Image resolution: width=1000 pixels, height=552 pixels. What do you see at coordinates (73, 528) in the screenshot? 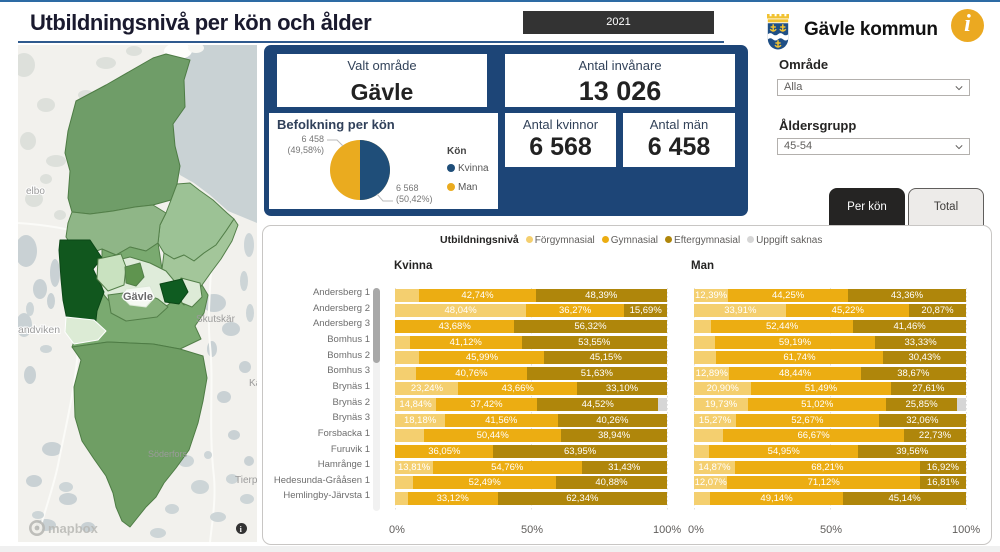
I see `svg-text: mapbox` at bounding box center [73, 528].